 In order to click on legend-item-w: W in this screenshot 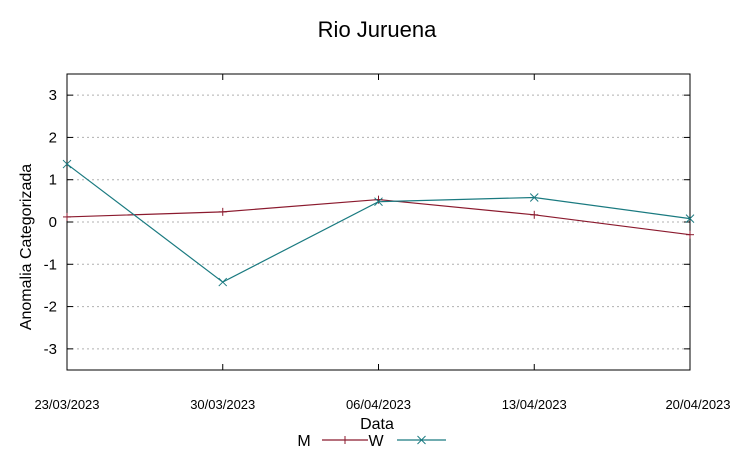, I will do `click(407, 441)`.